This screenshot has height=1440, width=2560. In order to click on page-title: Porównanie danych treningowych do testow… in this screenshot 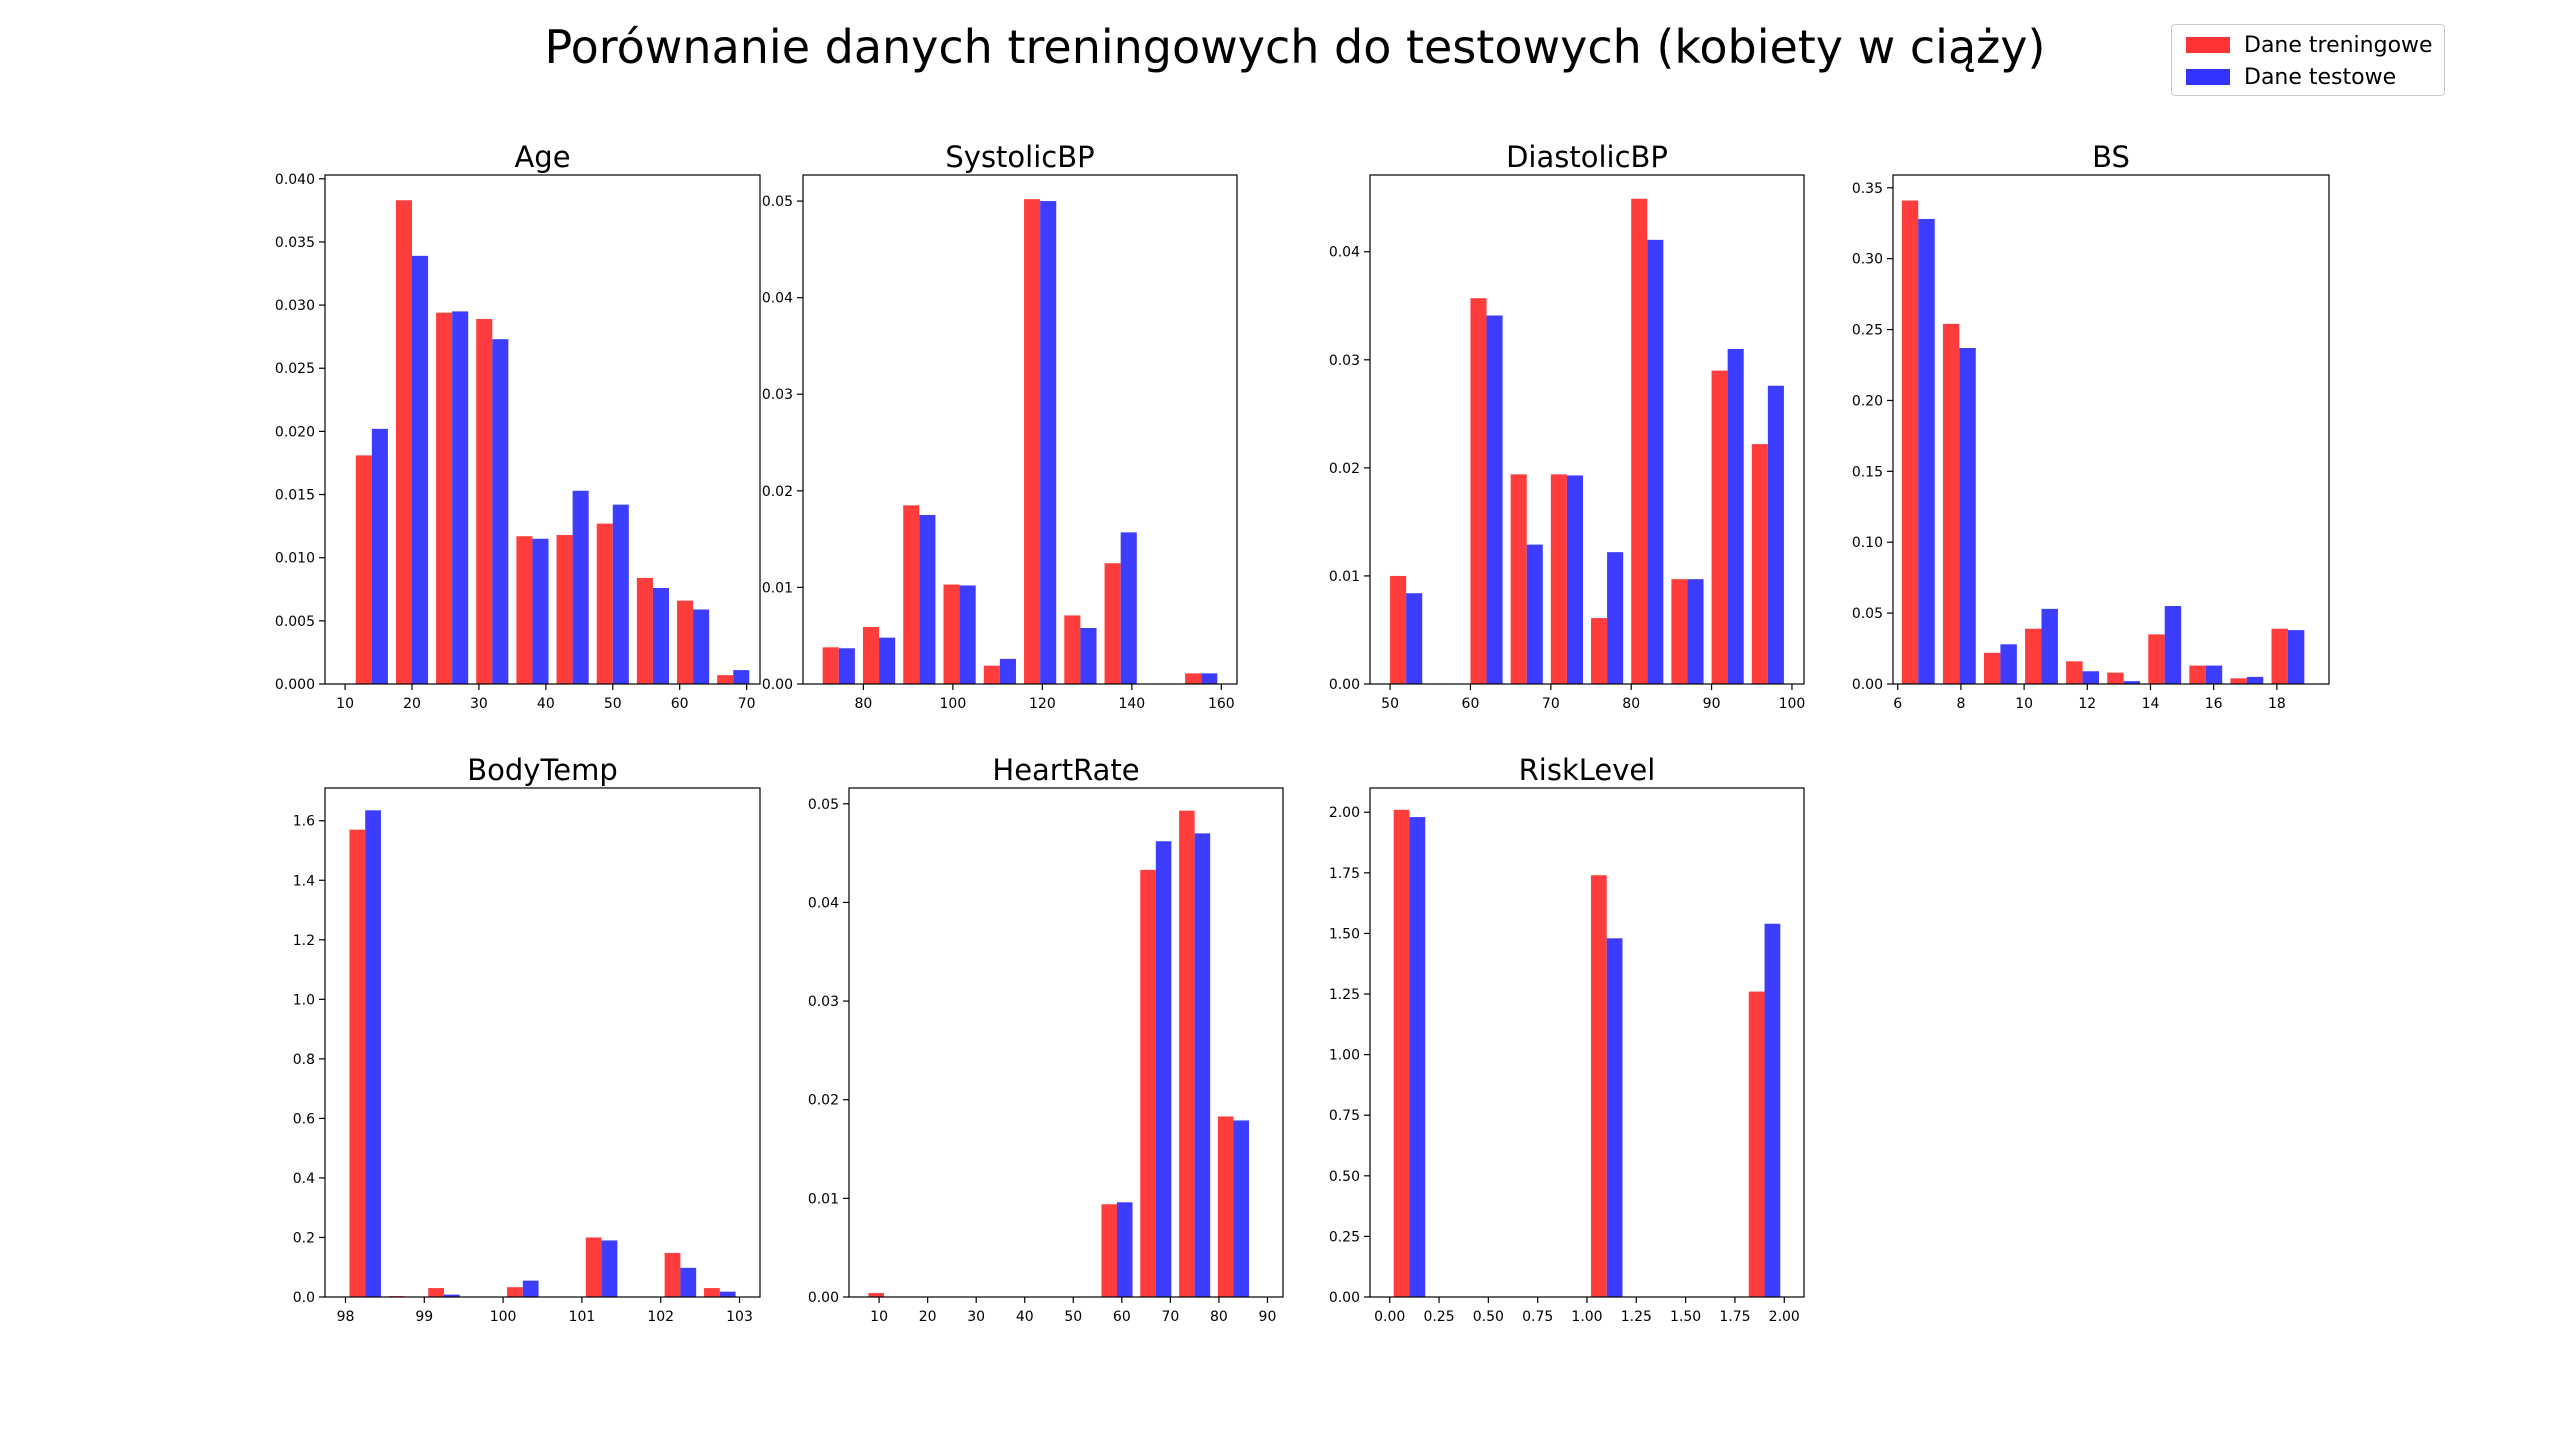, I will do `click(1295, 47)`.